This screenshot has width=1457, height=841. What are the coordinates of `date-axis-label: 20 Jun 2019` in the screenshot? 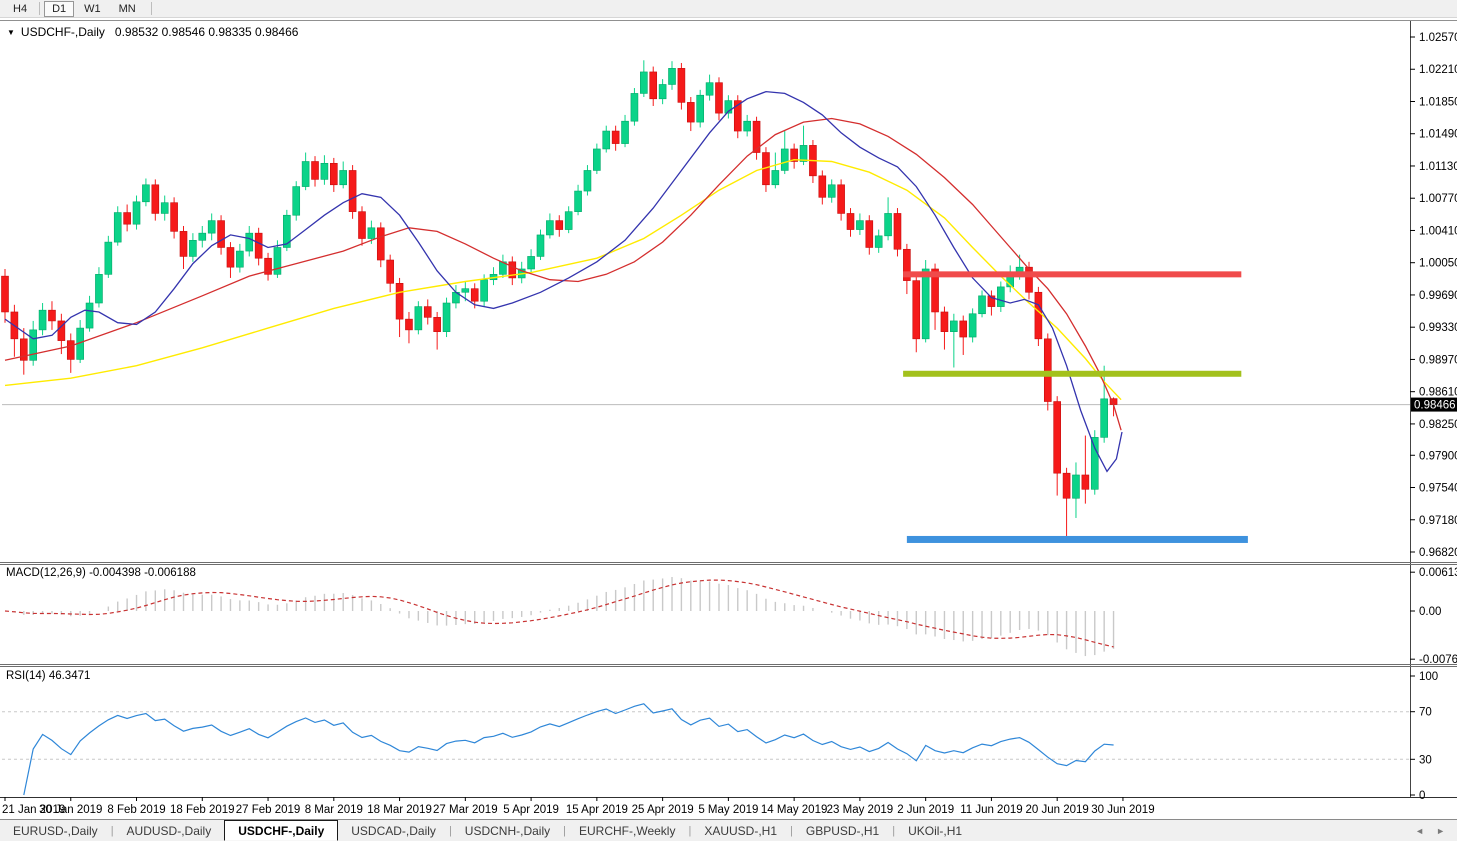 It's located at (1057, 810).